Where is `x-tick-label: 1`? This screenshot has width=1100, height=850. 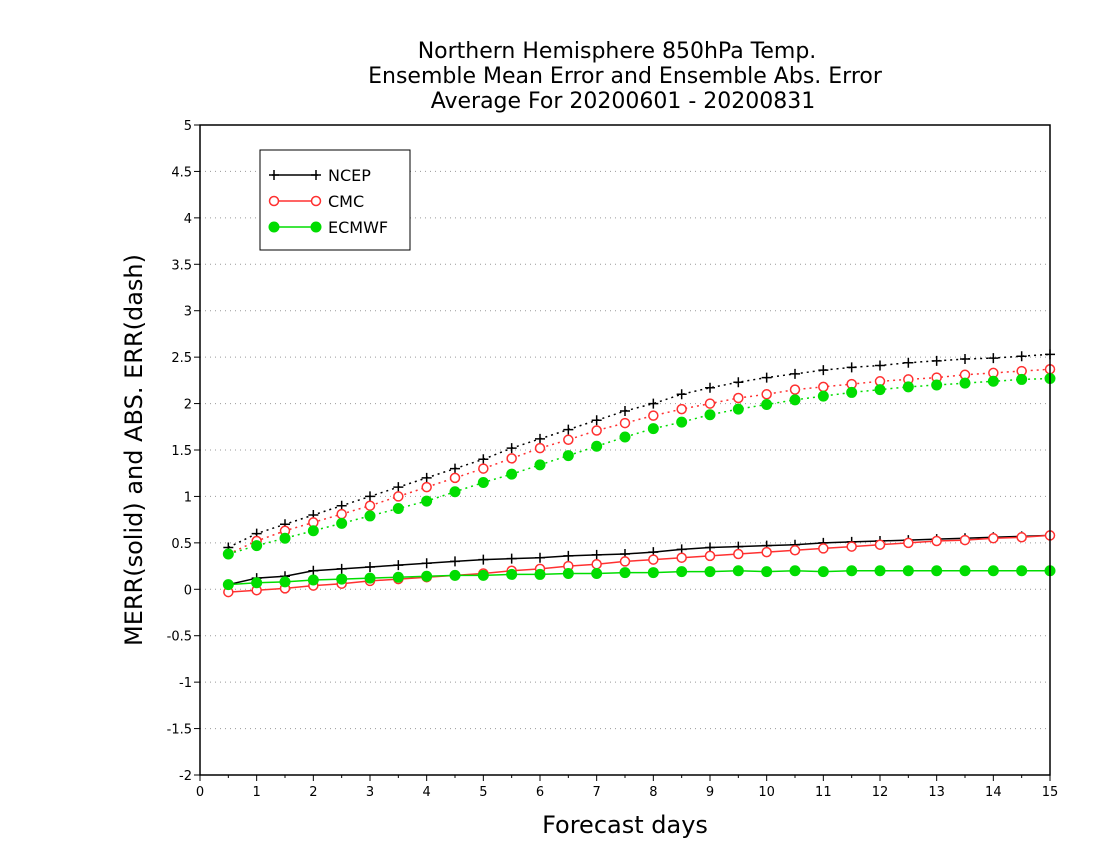 x-tick-label: 1 is located at coordinates (257, 792).